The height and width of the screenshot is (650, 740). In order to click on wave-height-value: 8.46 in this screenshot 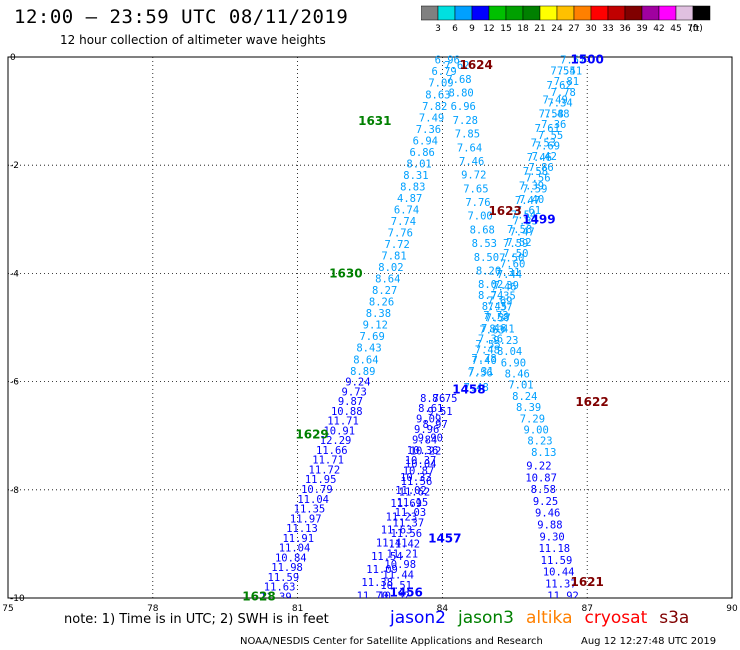, I will do `click(517, 374)`.